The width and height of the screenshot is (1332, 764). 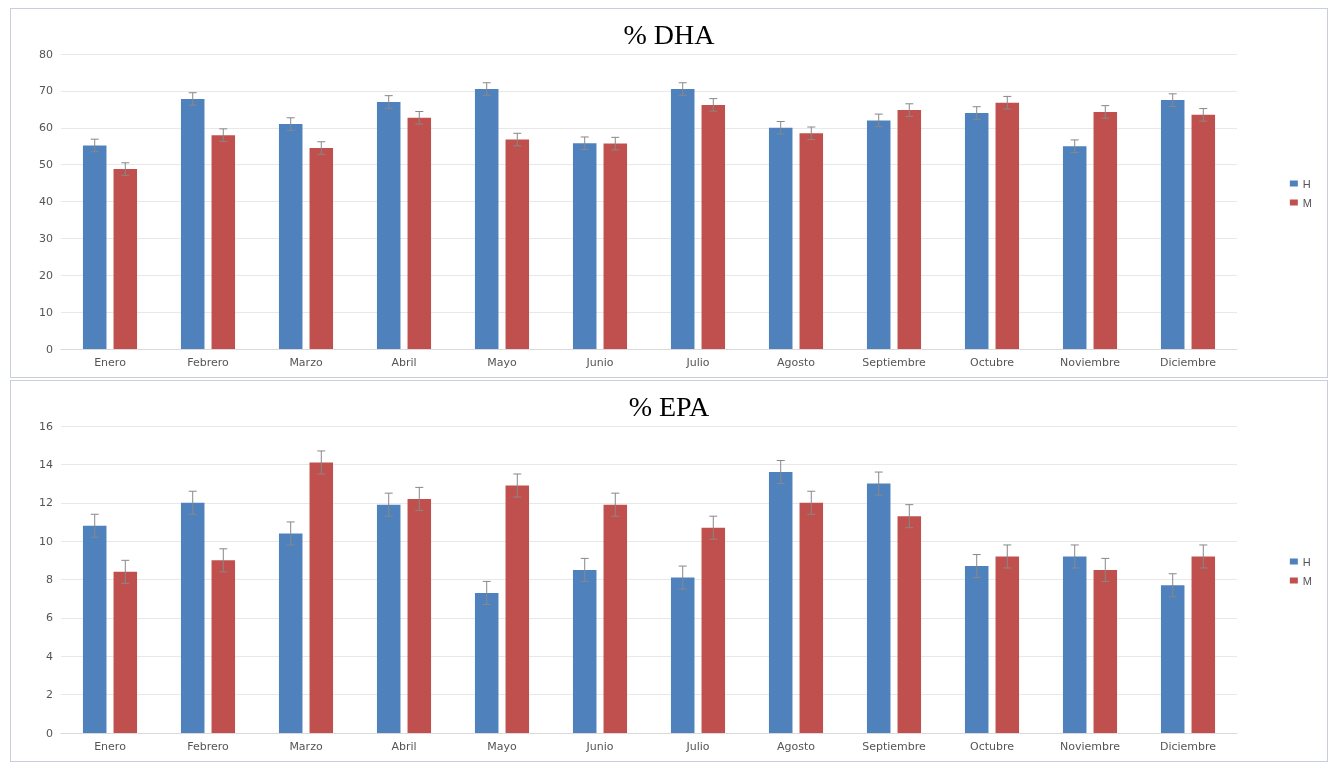 What do you see at coordinates (46, 275) in the screenshot?
I see `y-tick-label: 20` at bounding box center [46, 275].